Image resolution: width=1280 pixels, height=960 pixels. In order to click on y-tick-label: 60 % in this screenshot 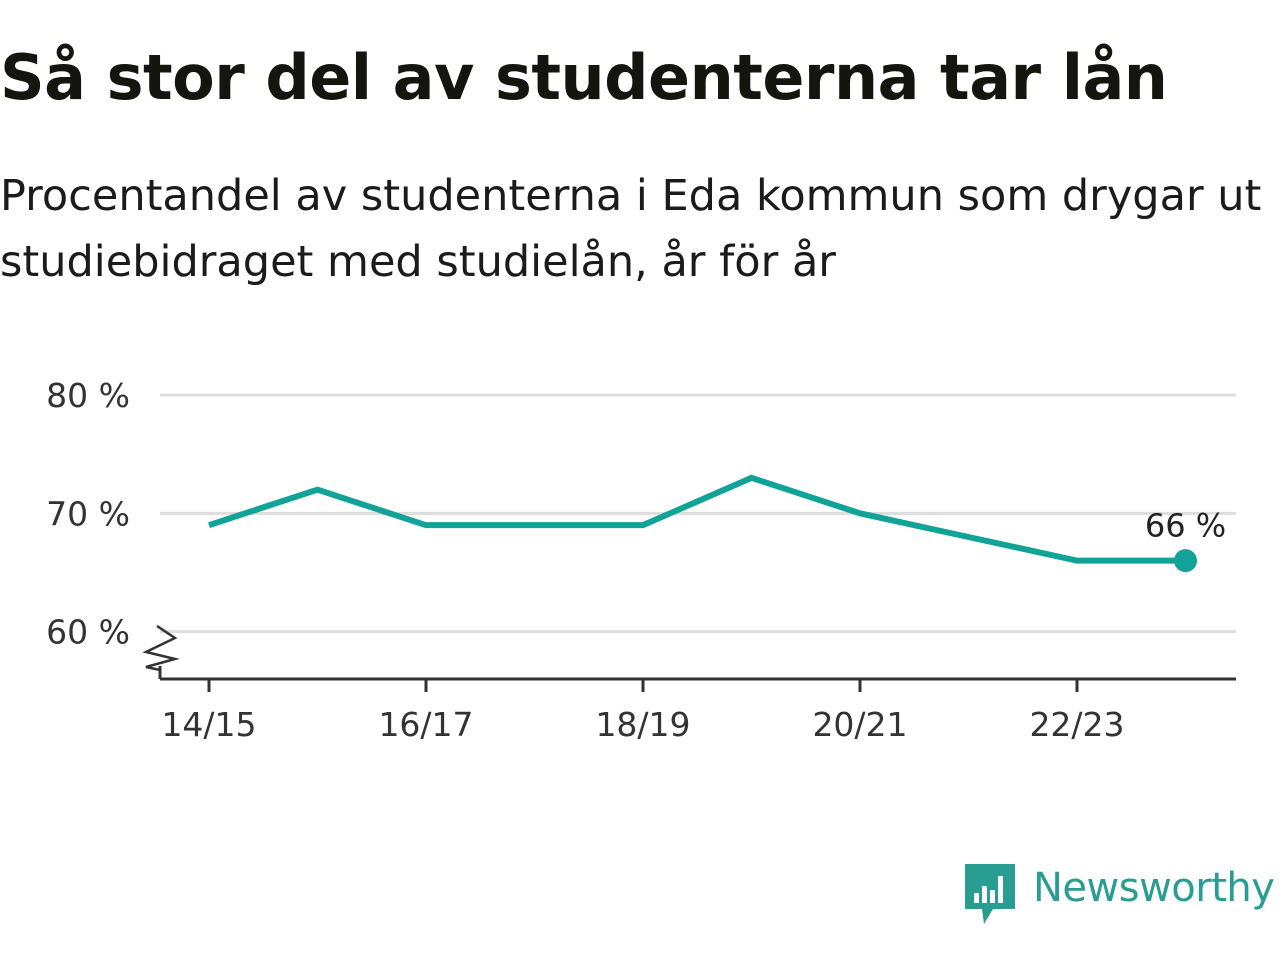, I will do `click(88, 632)`.